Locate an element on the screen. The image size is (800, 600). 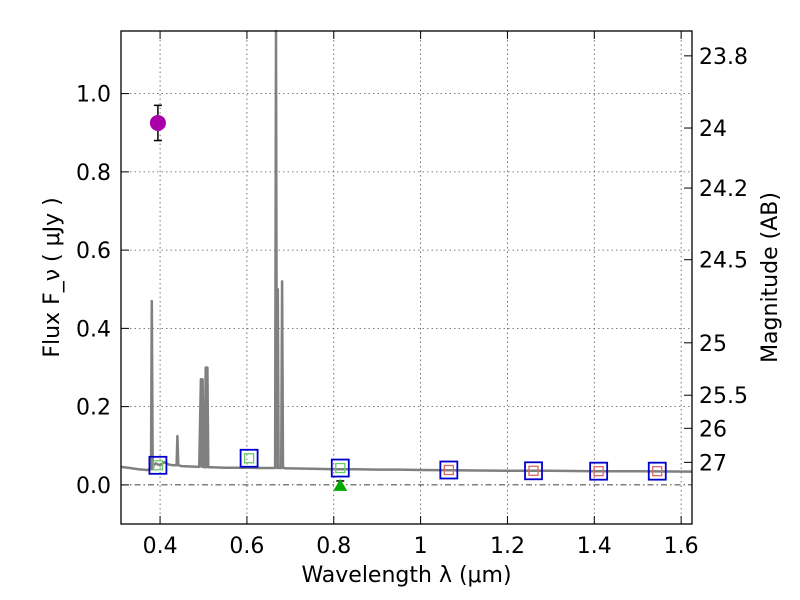
x-tick-label: 0.8 is located at coordinates (333, 546).